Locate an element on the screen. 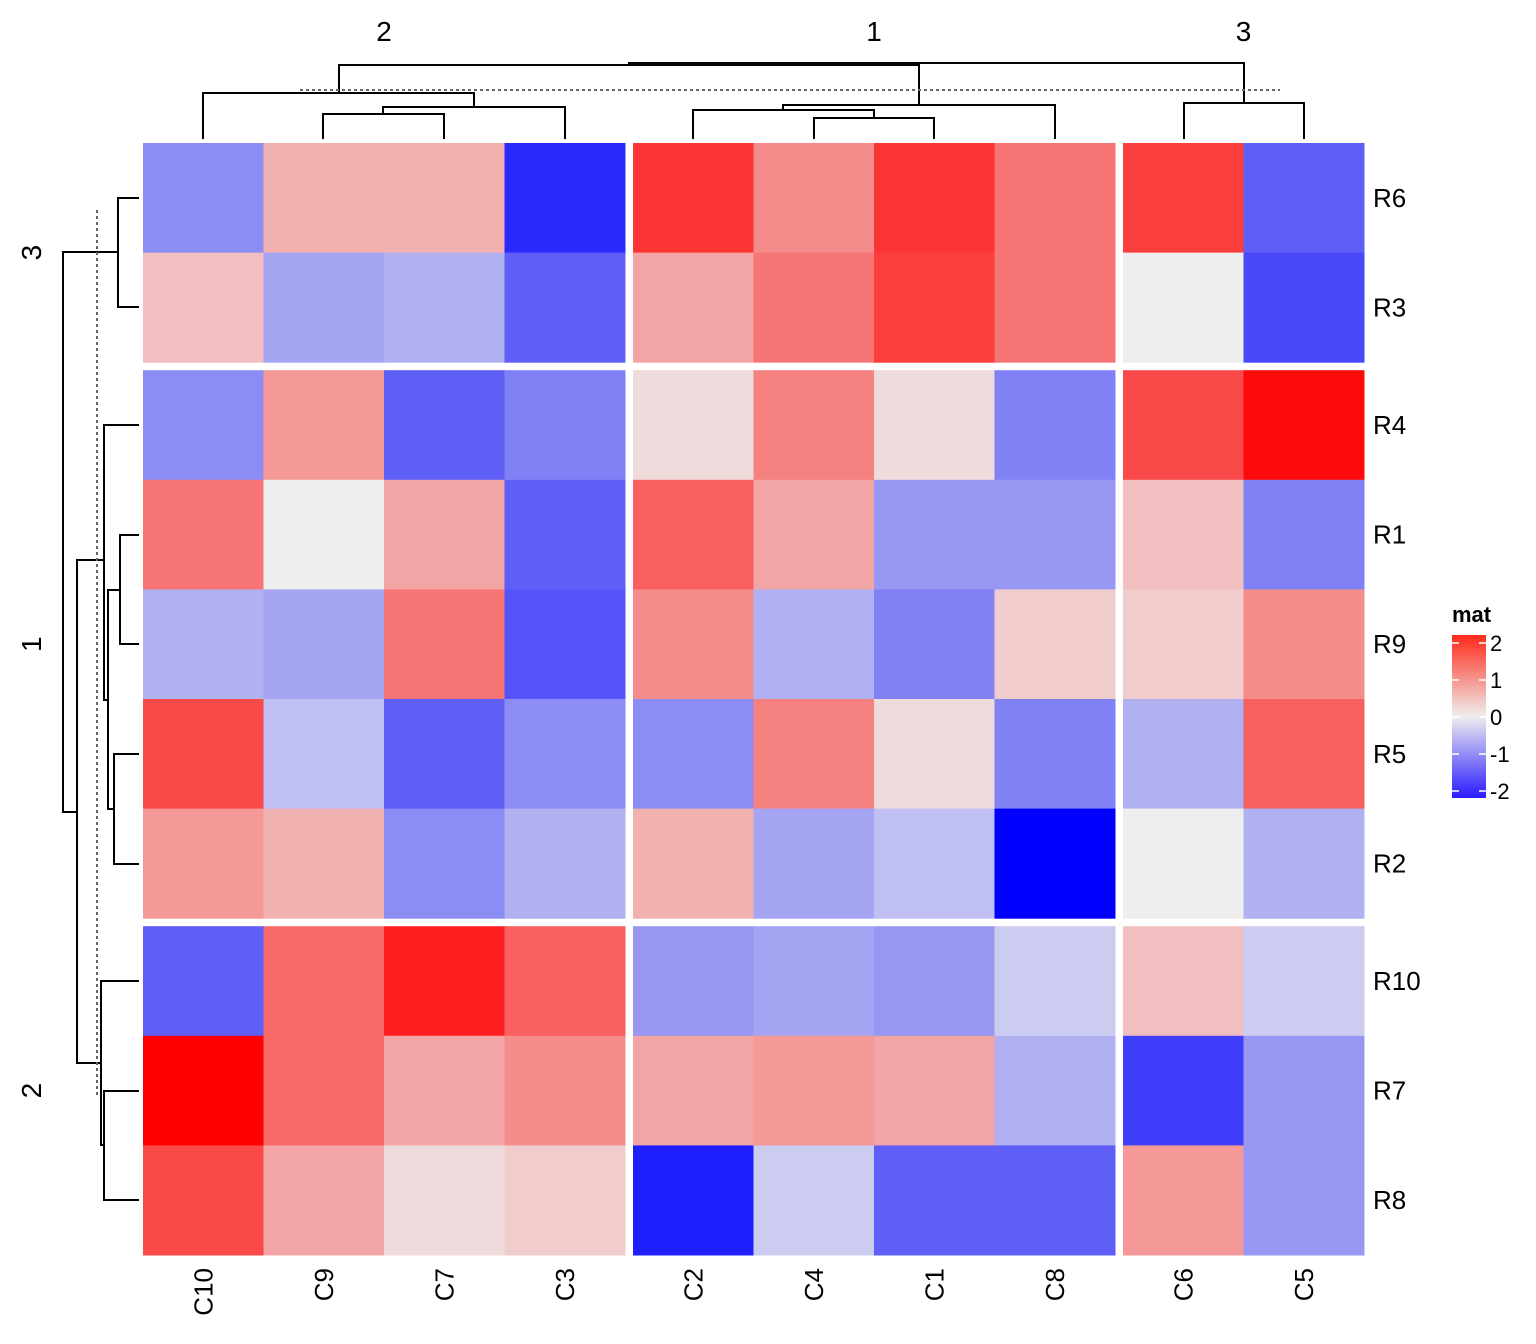  cell-R8-C1 is located at coordinates (934, 1200).